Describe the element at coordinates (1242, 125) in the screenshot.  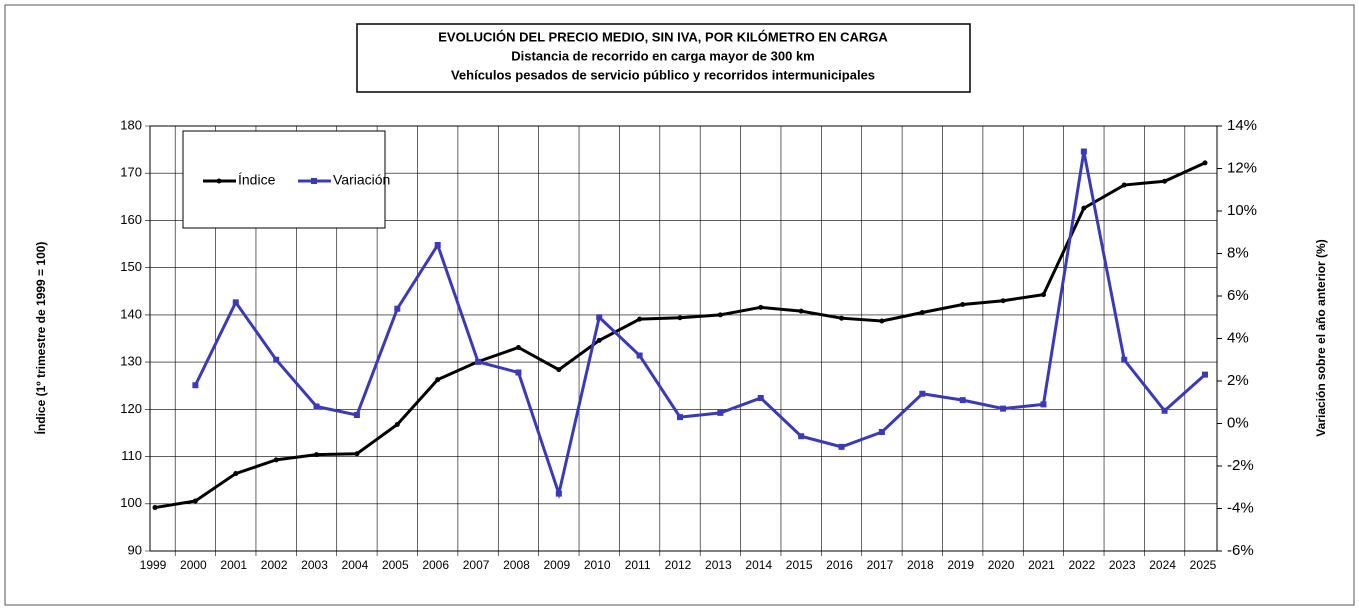
I see `y2-tick-label: 14%` at that location.